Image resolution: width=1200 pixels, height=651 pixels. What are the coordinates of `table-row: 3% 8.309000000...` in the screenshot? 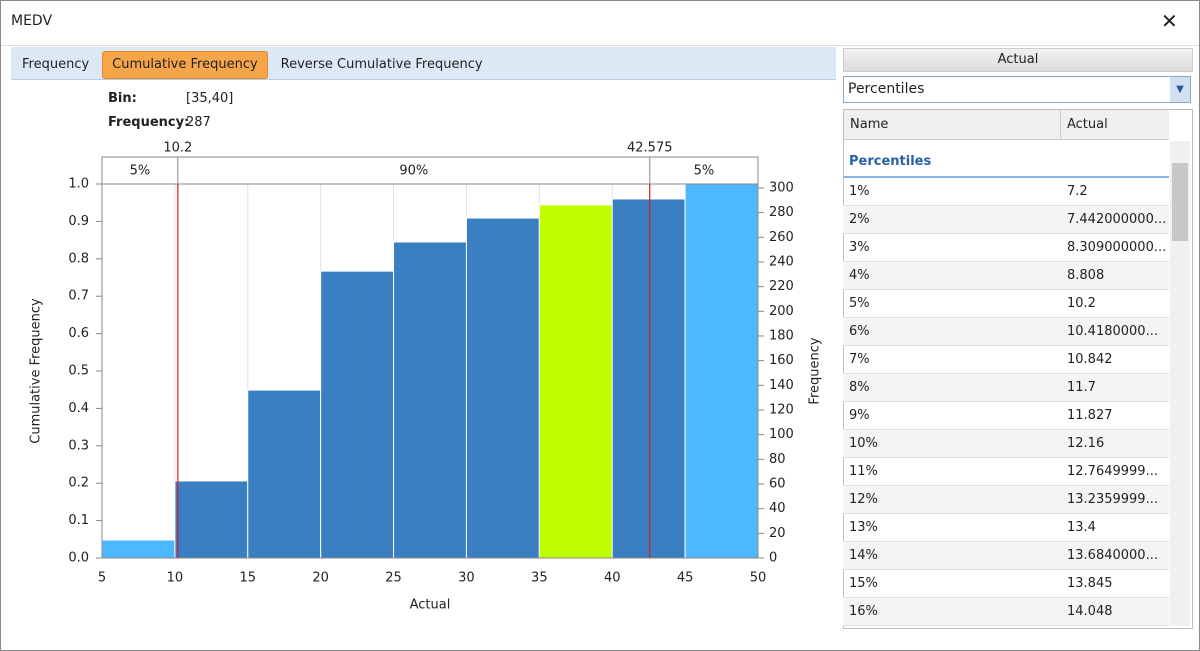 It's located at (1006, 248).